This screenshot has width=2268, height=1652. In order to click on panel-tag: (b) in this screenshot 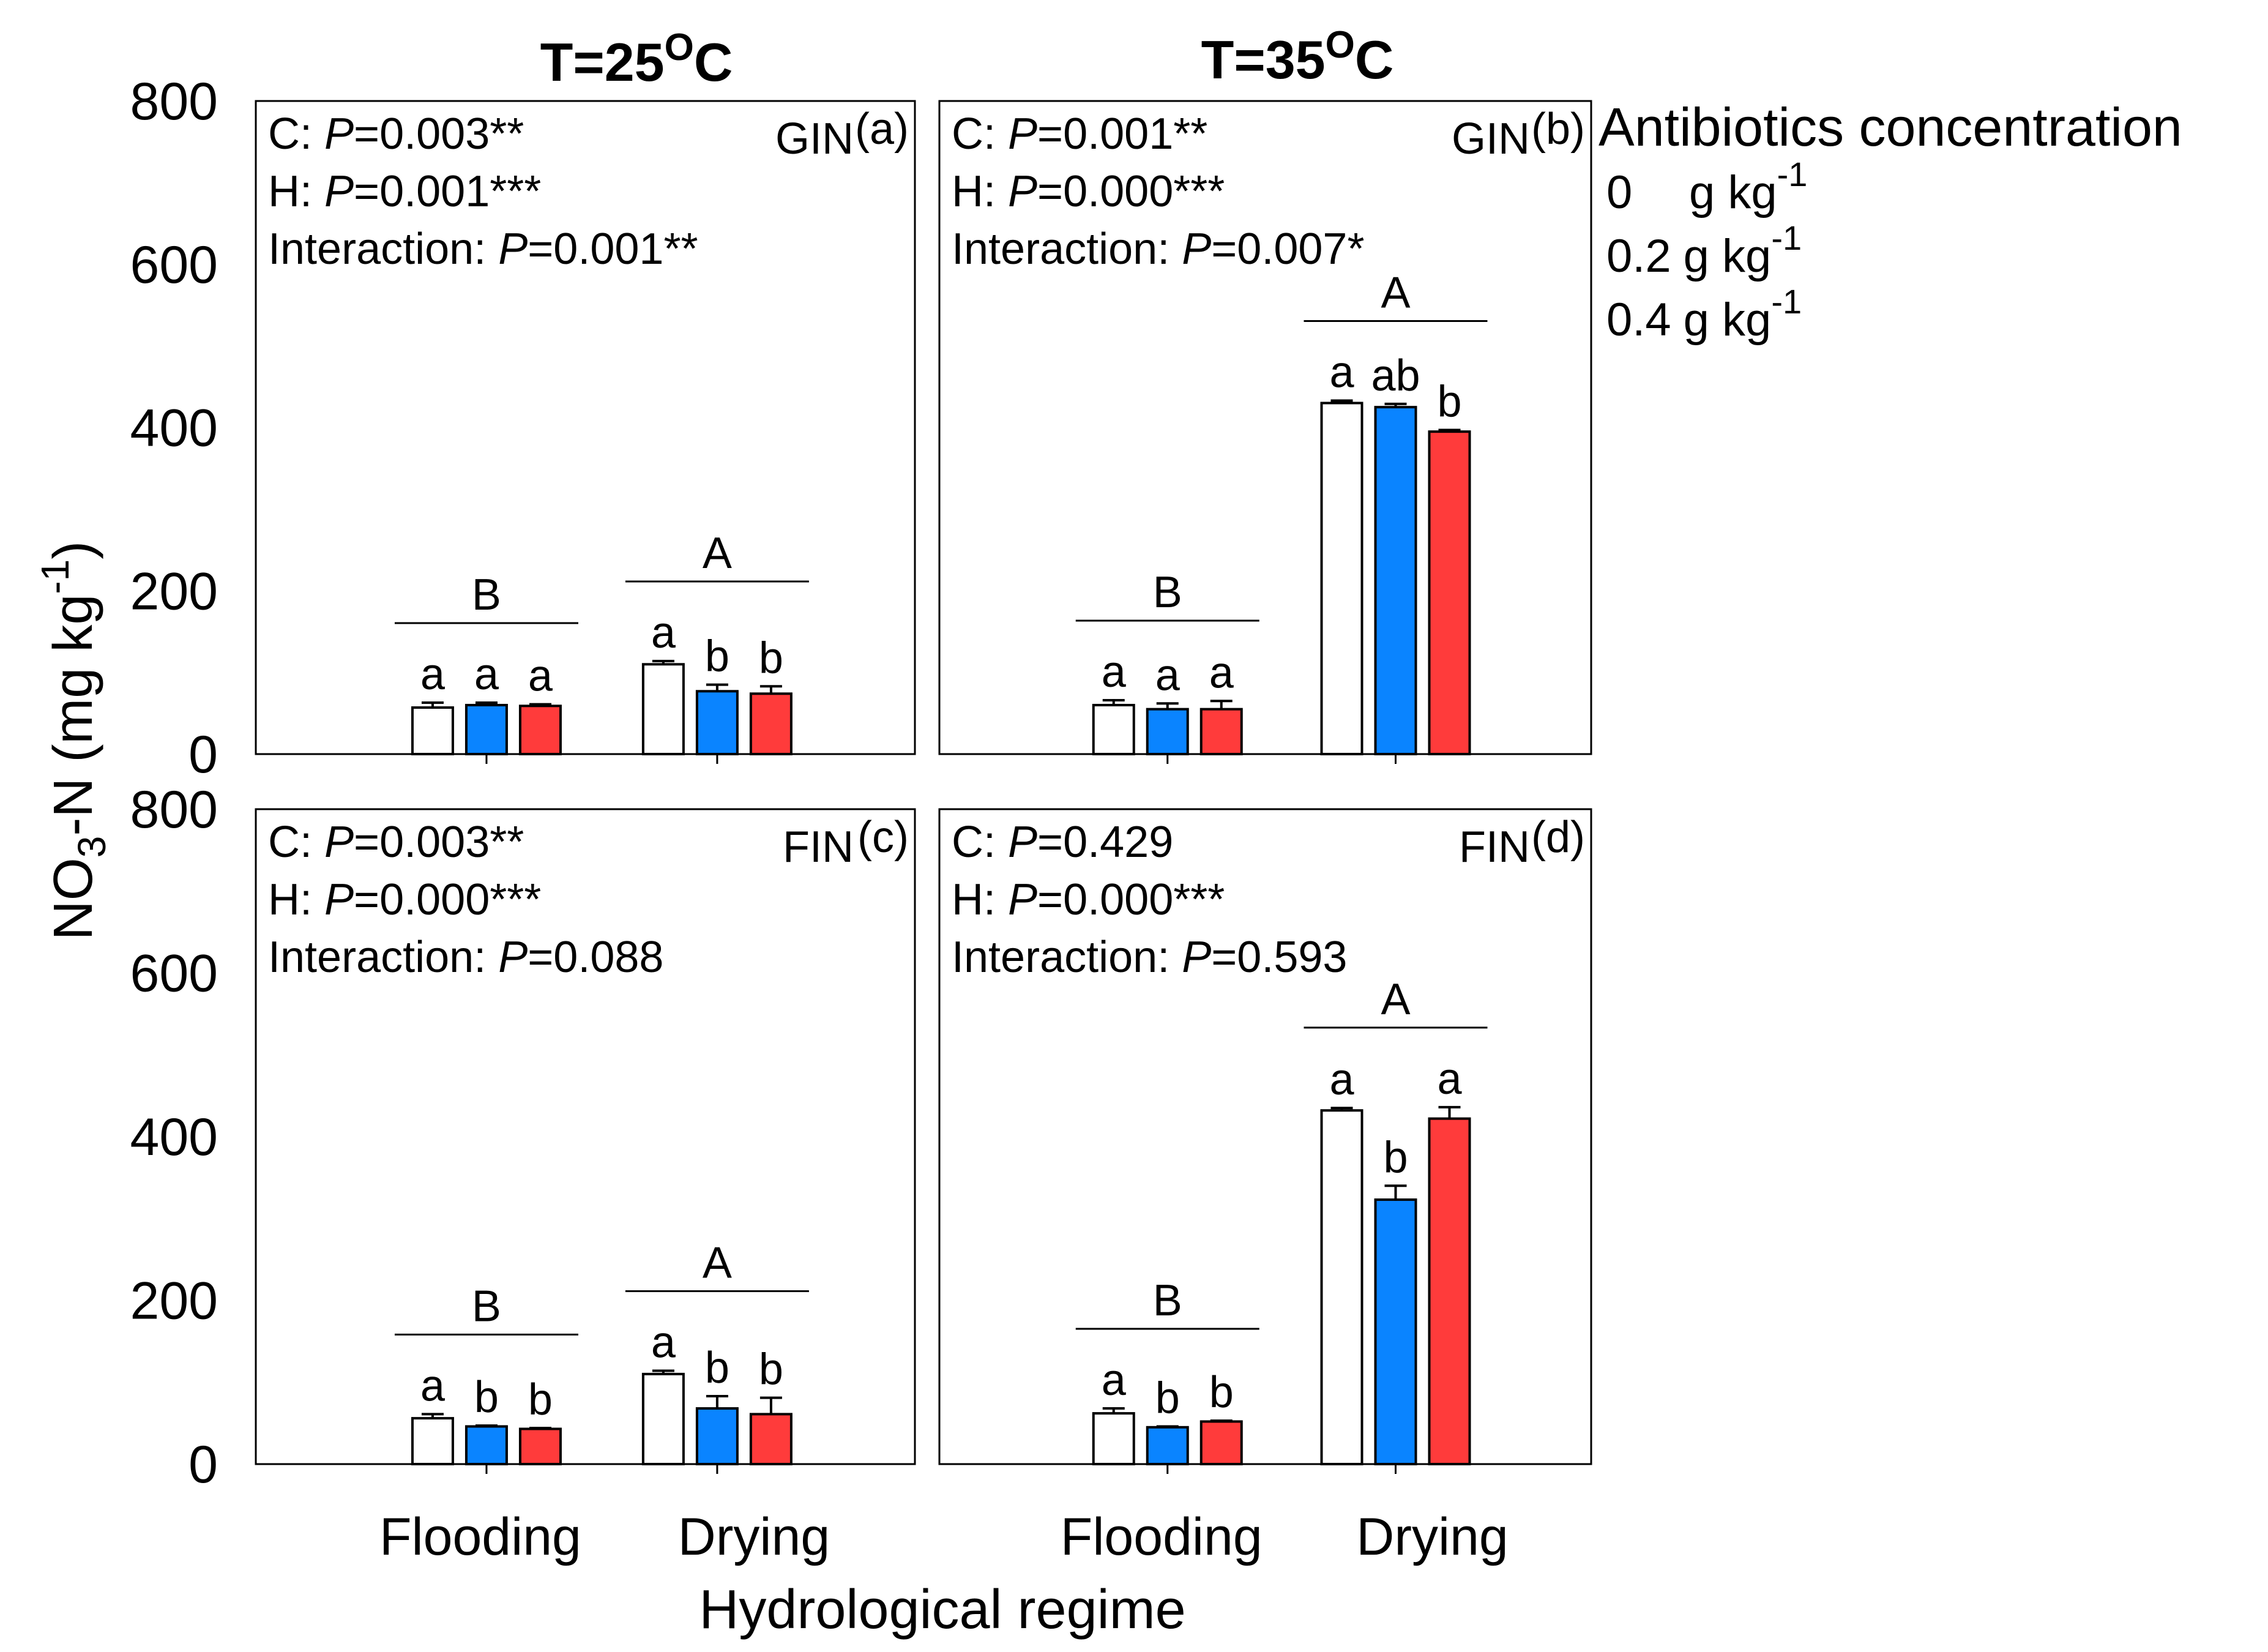, I will do `click(1558, 129)`.